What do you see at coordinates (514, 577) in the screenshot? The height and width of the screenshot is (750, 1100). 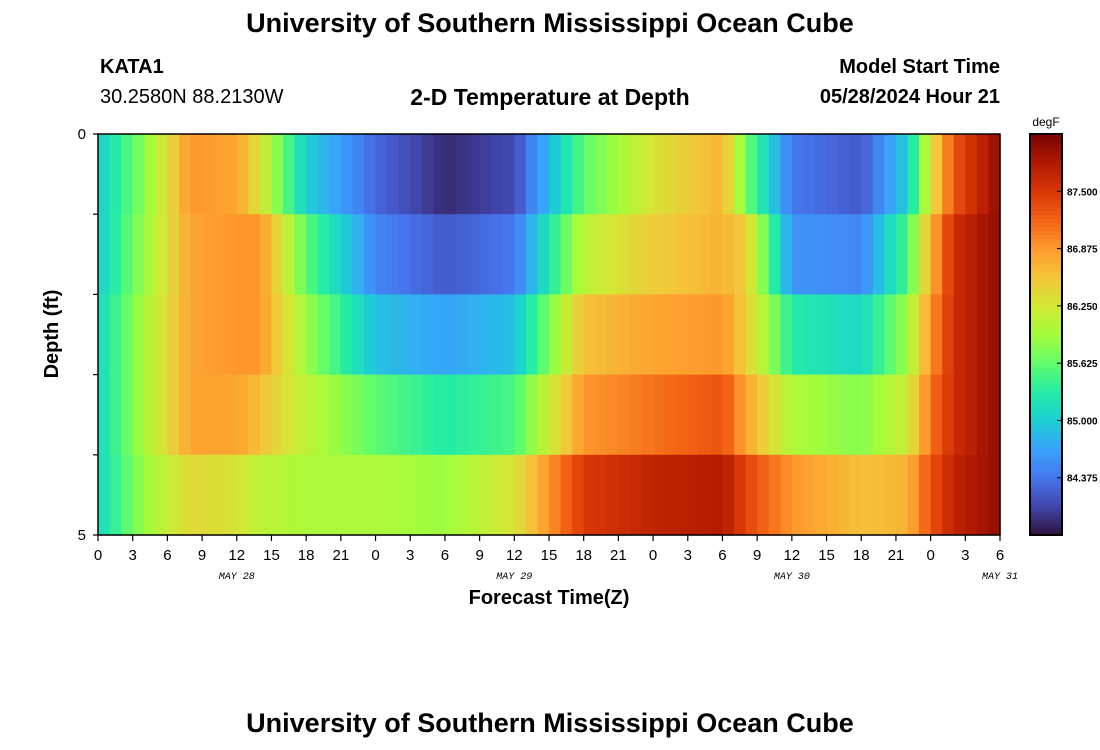 I see `x-date-label: MAY 29` at bounding box center [514, 577].